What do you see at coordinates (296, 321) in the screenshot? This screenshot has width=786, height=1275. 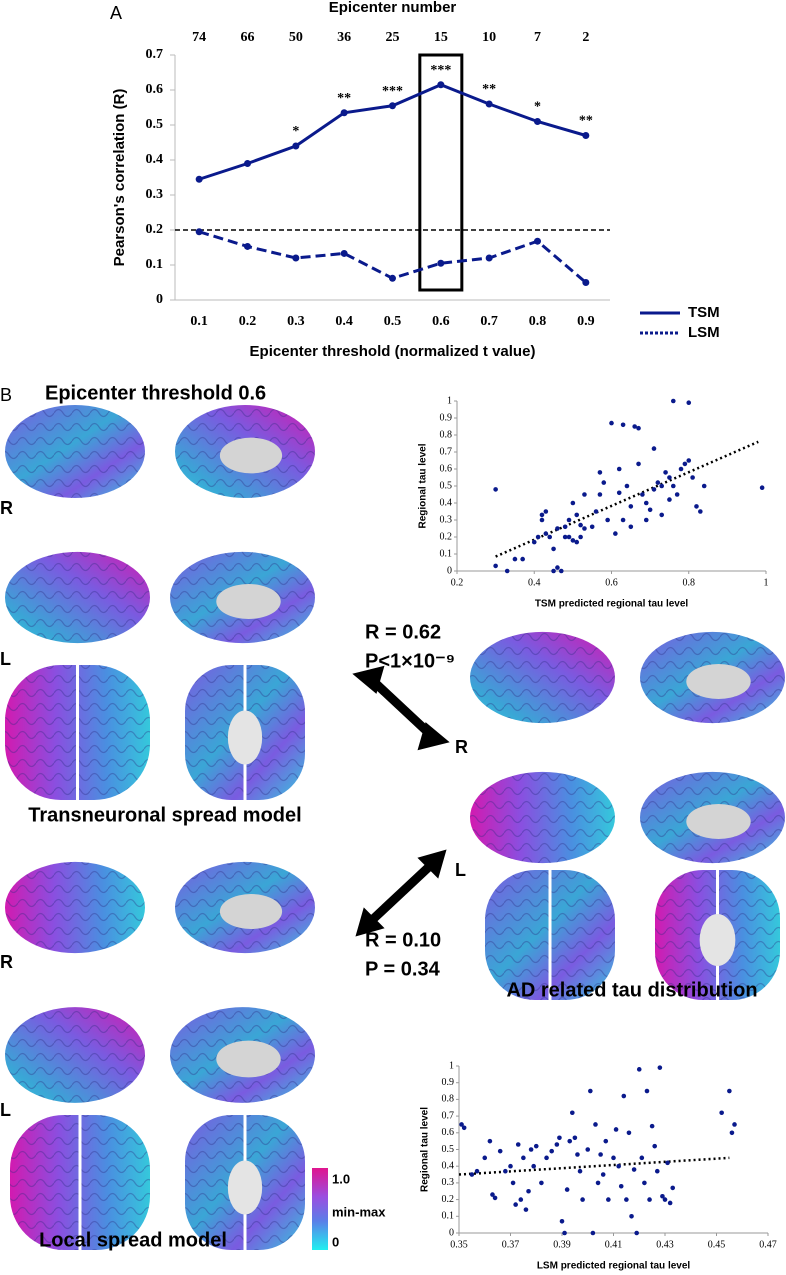 I see `x-tick-label: 0.3` at bounding box center [296, 321].